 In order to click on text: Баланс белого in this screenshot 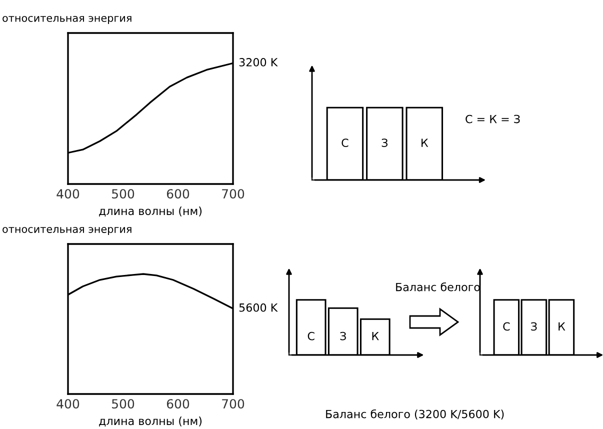, I will do `click(438, 287)`.